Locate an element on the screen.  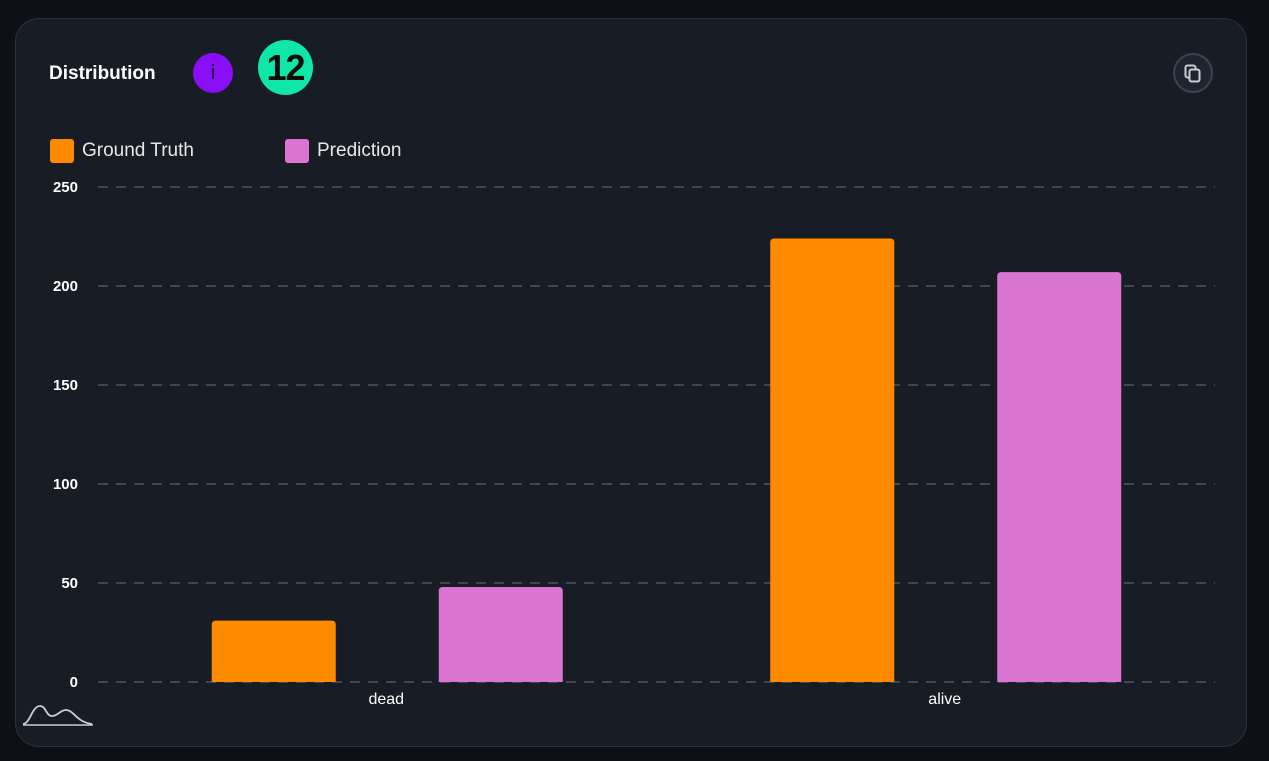
bar-ground-truth-alive is located at coordinates (832, 460).